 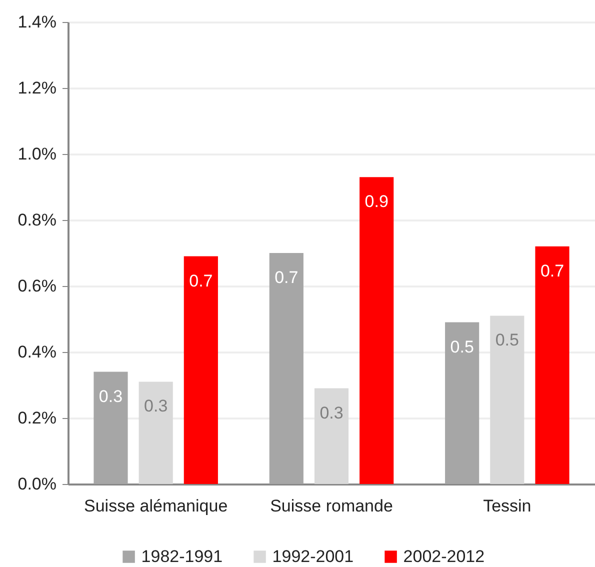 What do you see at coordinates (313, 556) in the screenshot?
I see `legend-label: 1992-2001` at bounding box center [313, 556].